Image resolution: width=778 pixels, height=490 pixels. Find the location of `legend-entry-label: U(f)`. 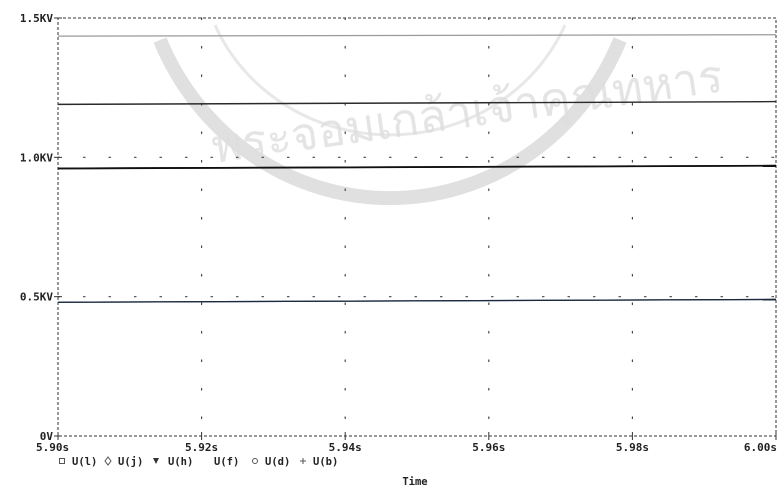

legend-entry-label: U(f) is located at coordinates (226, 462).